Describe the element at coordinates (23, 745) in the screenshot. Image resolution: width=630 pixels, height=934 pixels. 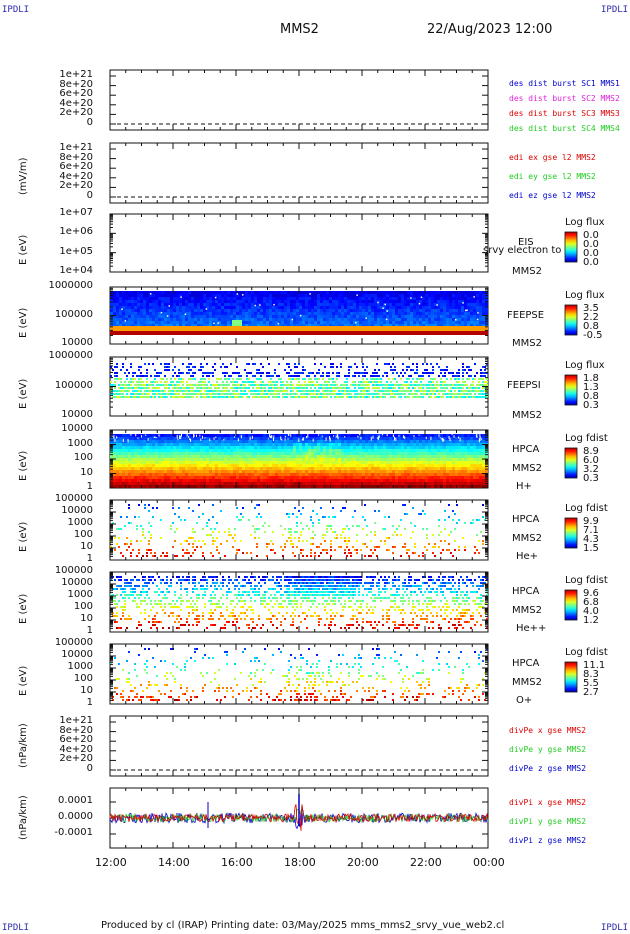
I see `y-axis-label-divpe: (nPa/km)` at that location.